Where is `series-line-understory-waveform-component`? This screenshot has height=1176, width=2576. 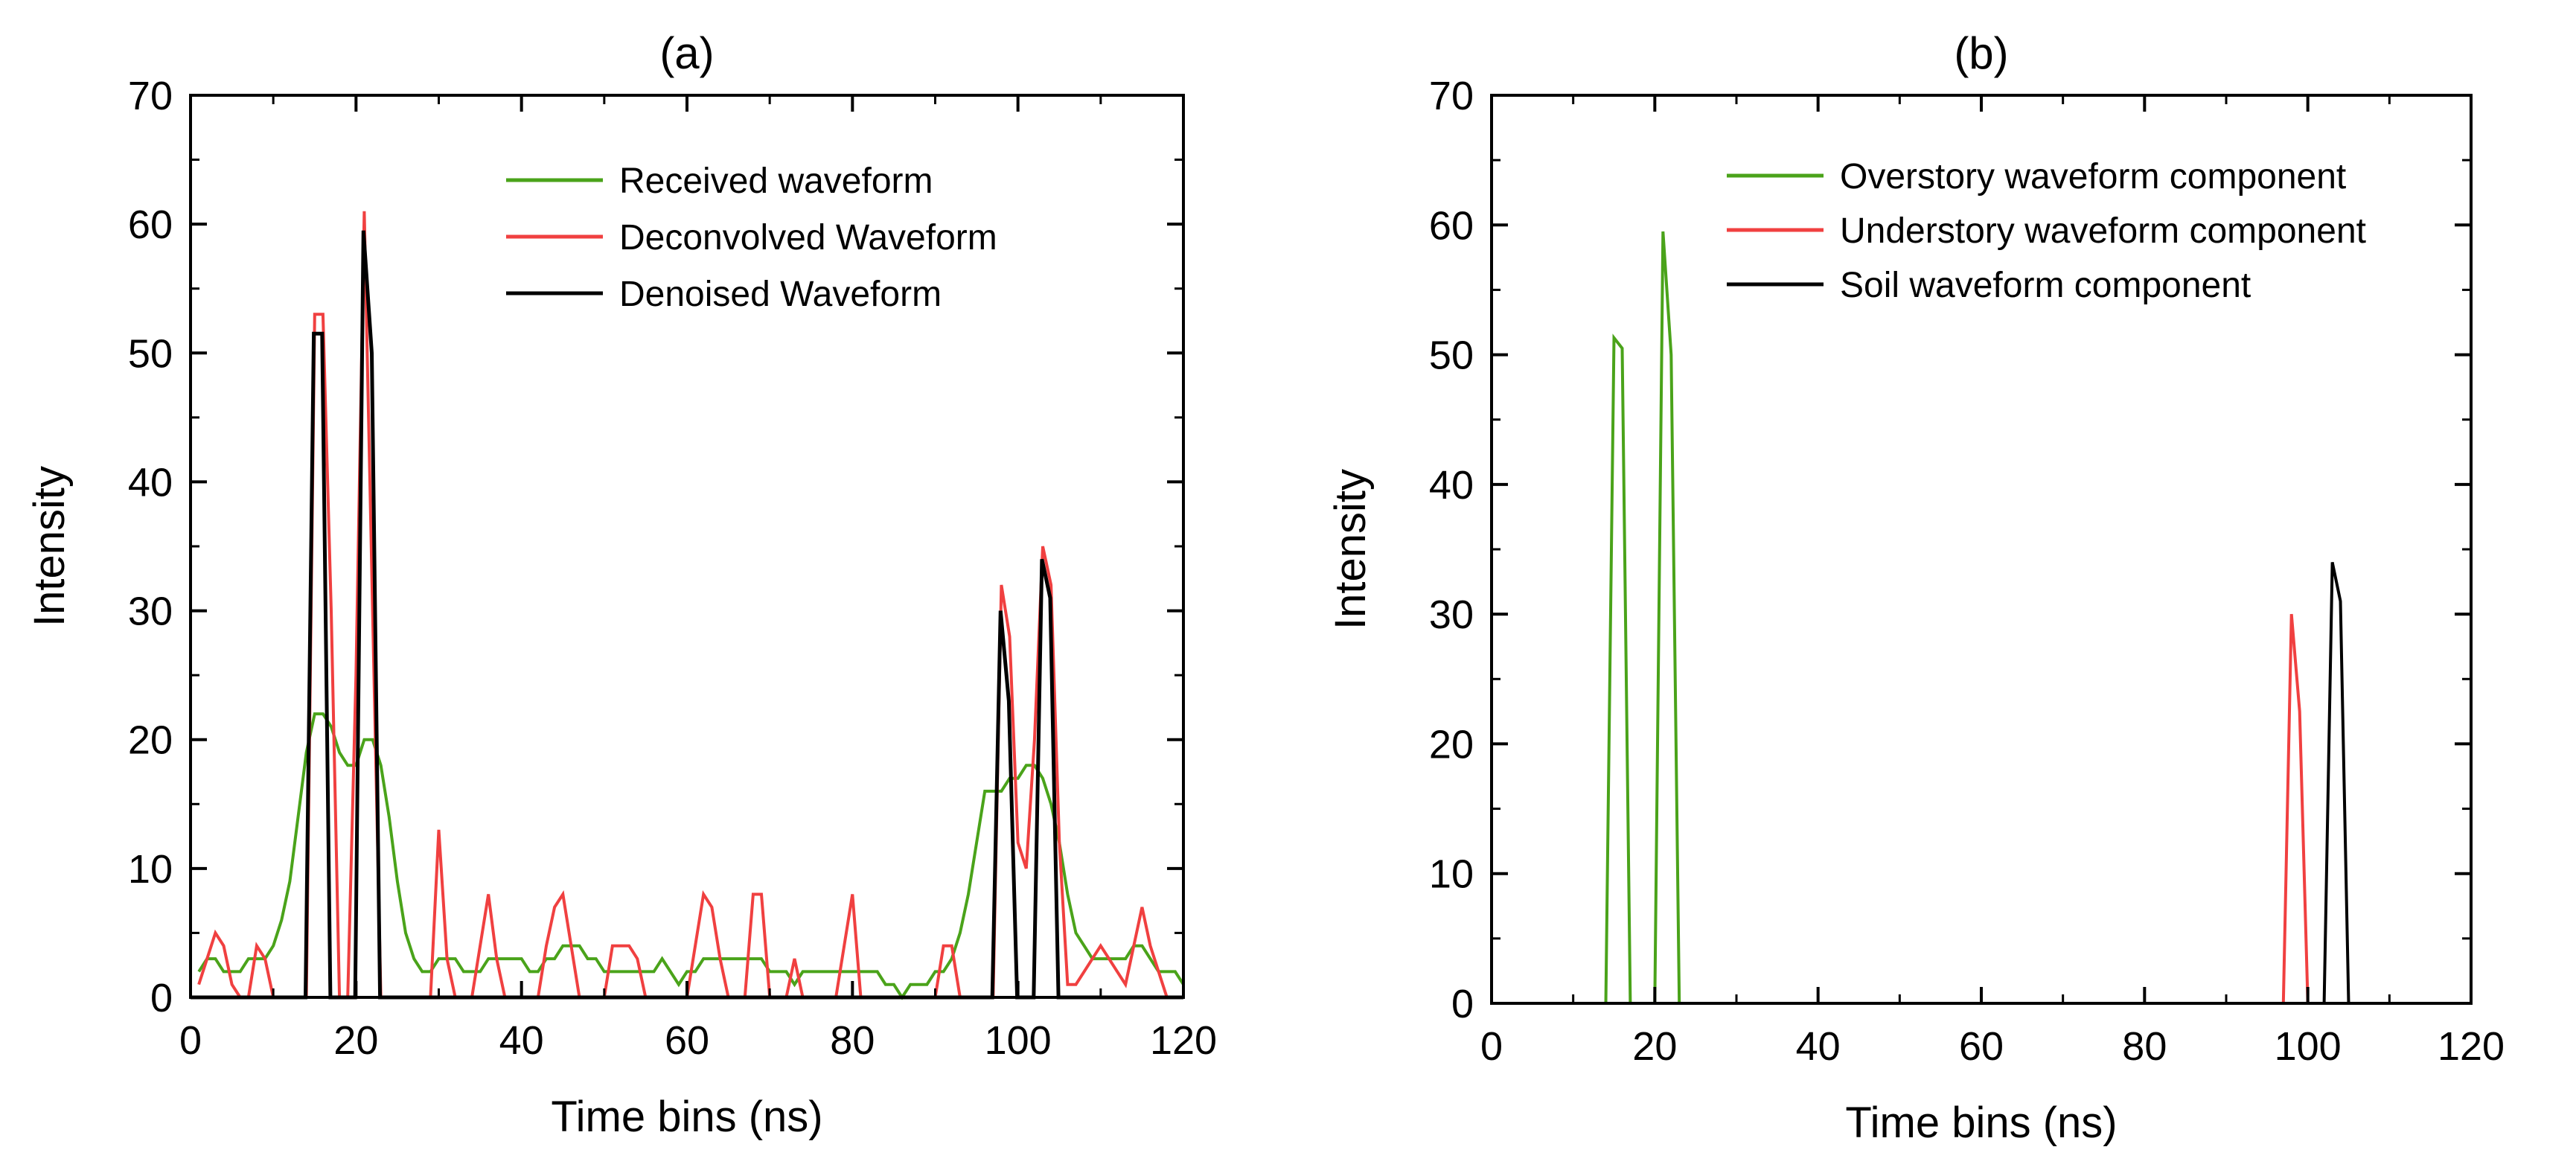 series-line-understory-waveform-component is located at coordinates (2222, 809).